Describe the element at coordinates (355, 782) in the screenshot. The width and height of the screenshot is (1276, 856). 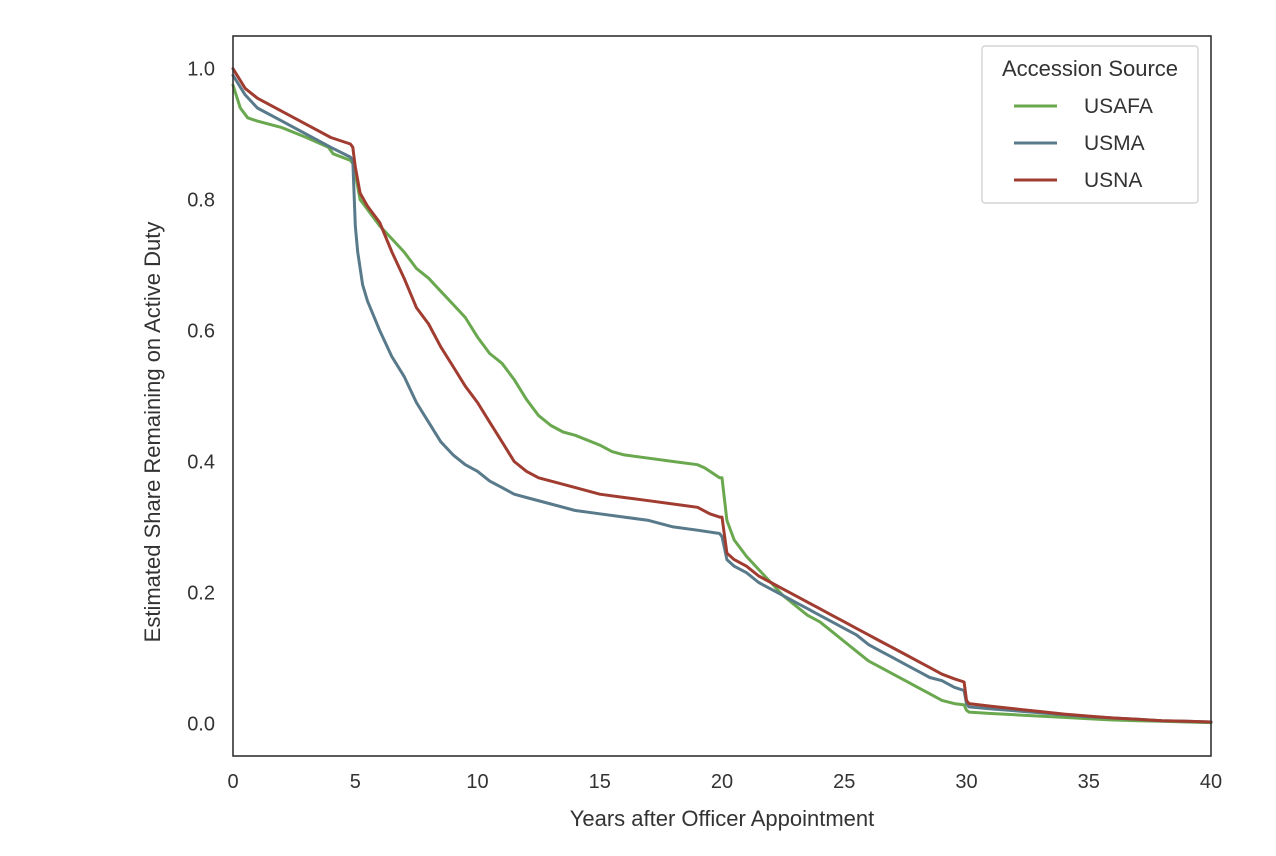
I see `x-tick-label: 5` at that location.